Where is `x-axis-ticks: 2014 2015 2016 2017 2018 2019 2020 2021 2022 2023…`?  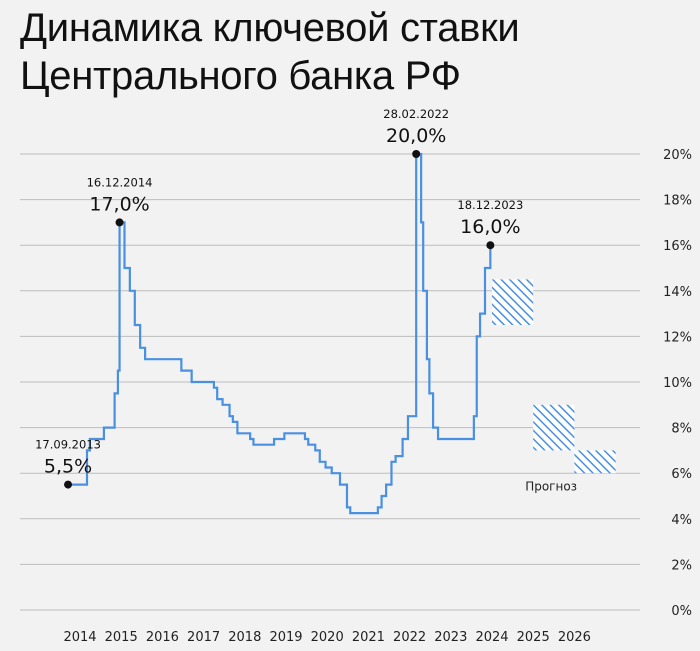 x-axis-ticks: 2014 2015 2016 2017 2018 2019 2020 2021 2022 2023… is located at coordinates (326, 637).